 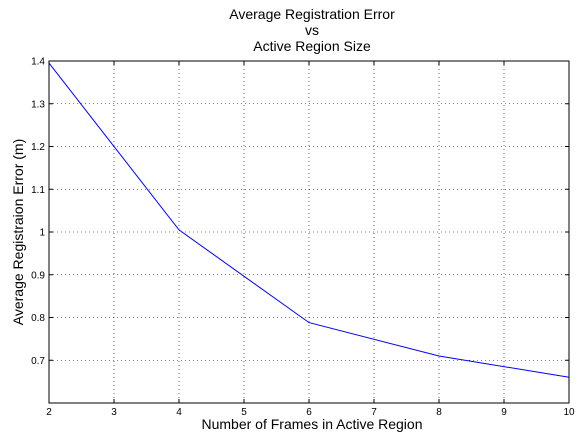 What do you see at coordinates (114, 412) in the screenshot?
I see `x-tick-label: 3` at bounding box center [114, 412].